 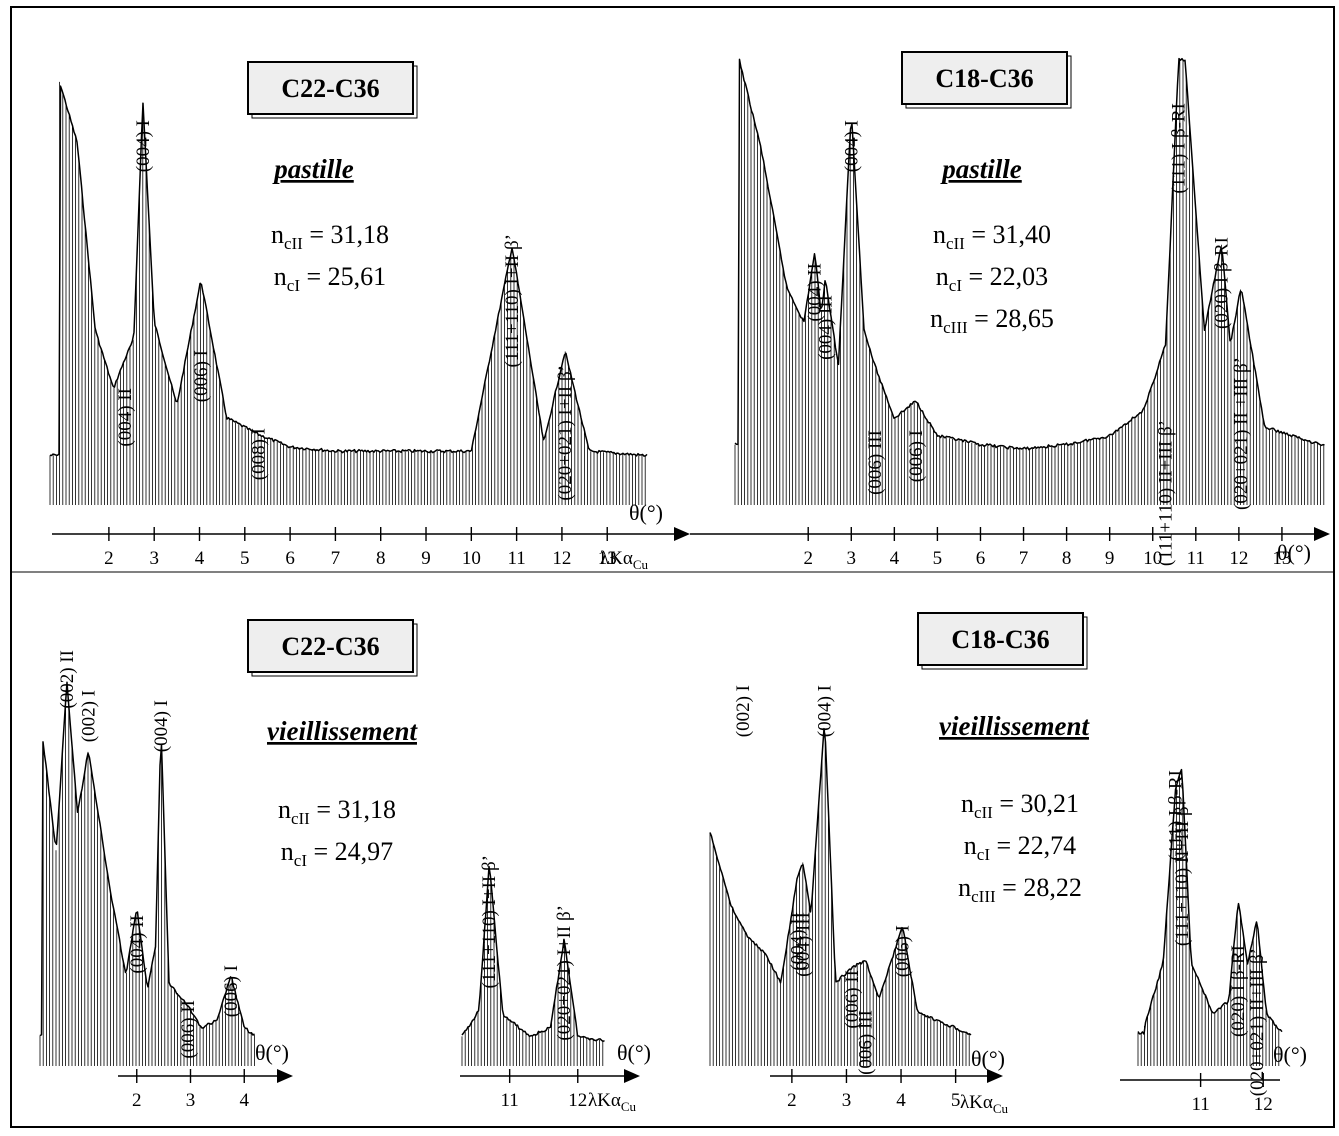 I want to click on x-axis: 2 3 4 5 6 7 8 9 10 11 12 13, so click(x=1010, y=548).